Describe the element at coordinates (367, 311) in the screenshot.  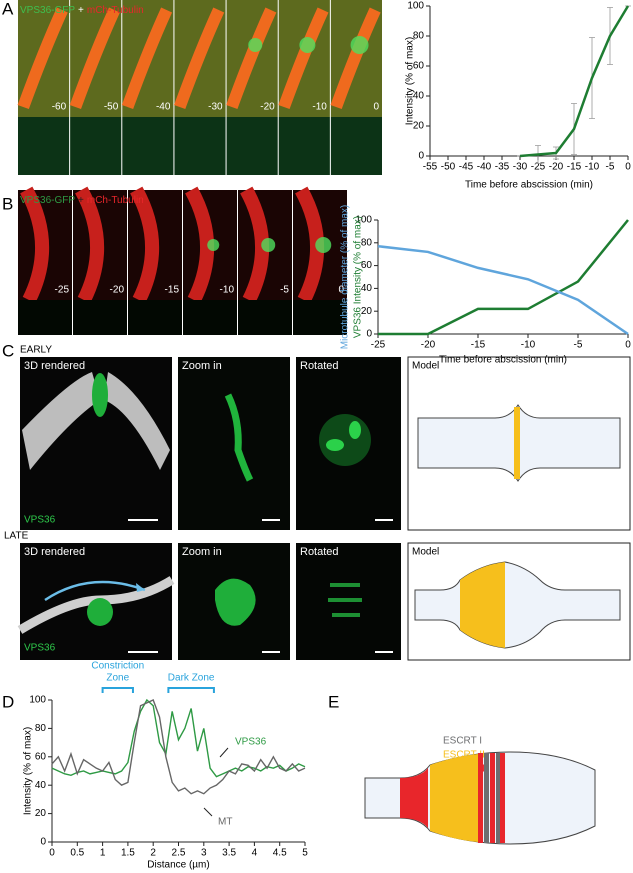
I see `y-tick-label: 20` at that location.